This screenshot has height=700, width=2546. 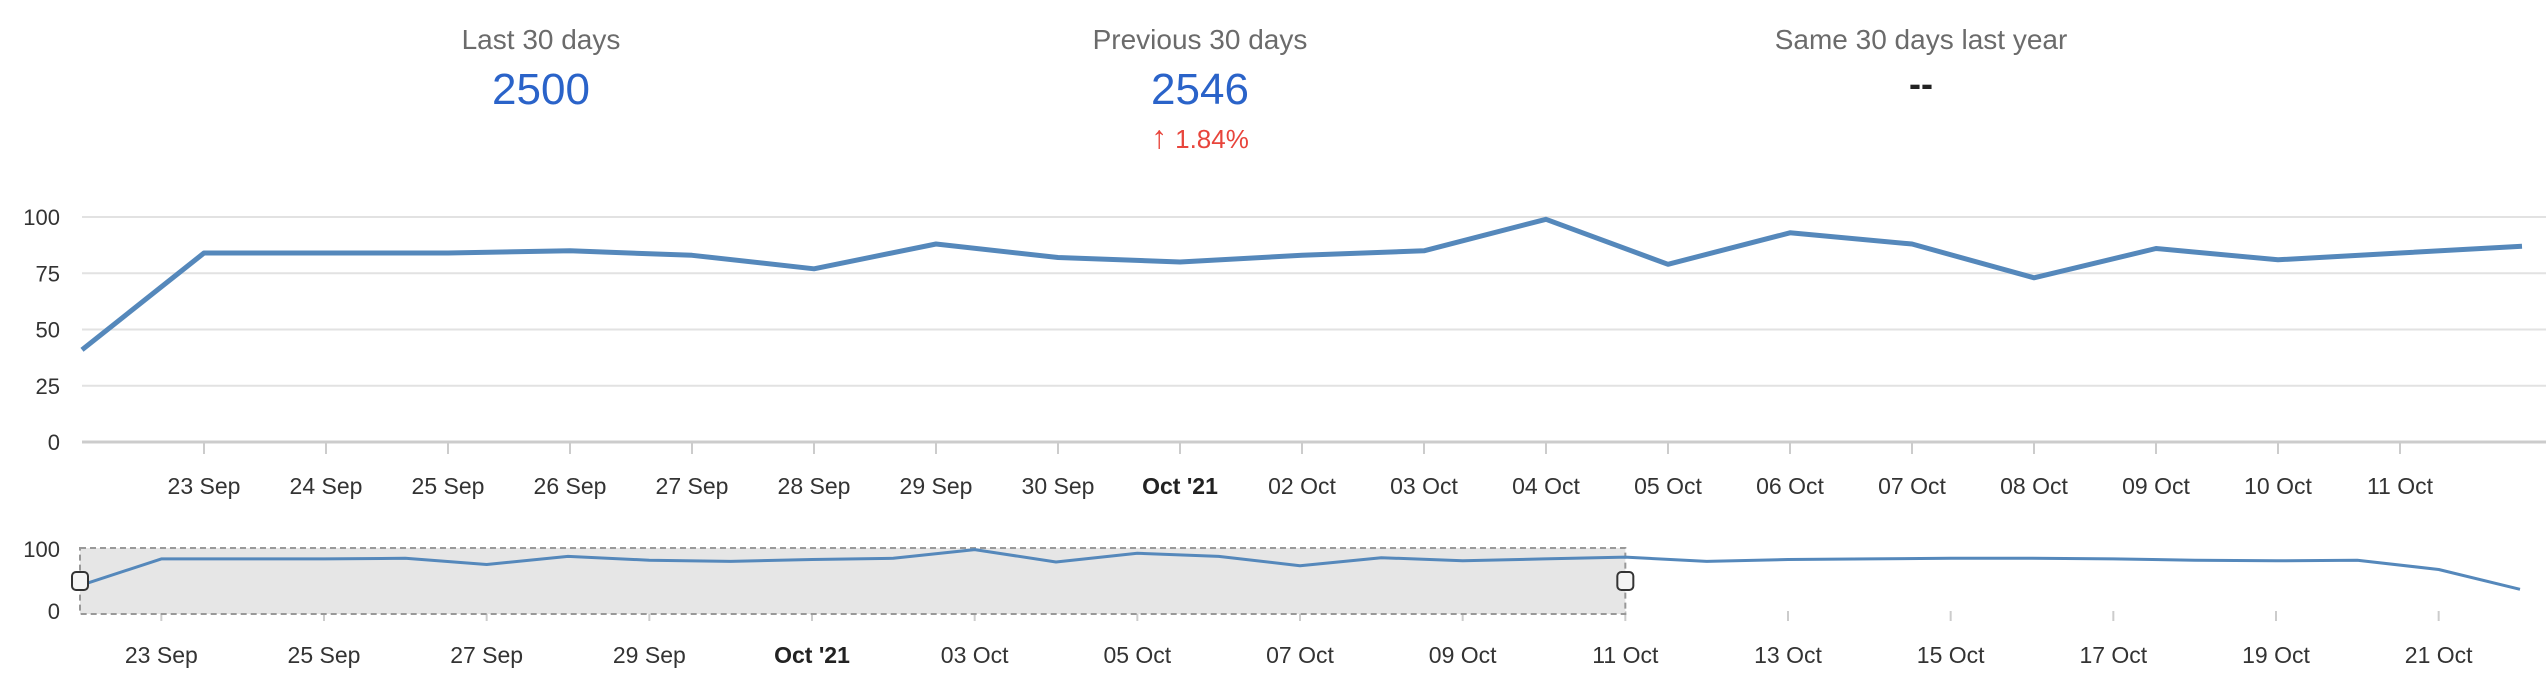 I want to click on stat-same-30-days-last-year: Same 30 days last year --, so click(x=1921, y=64).